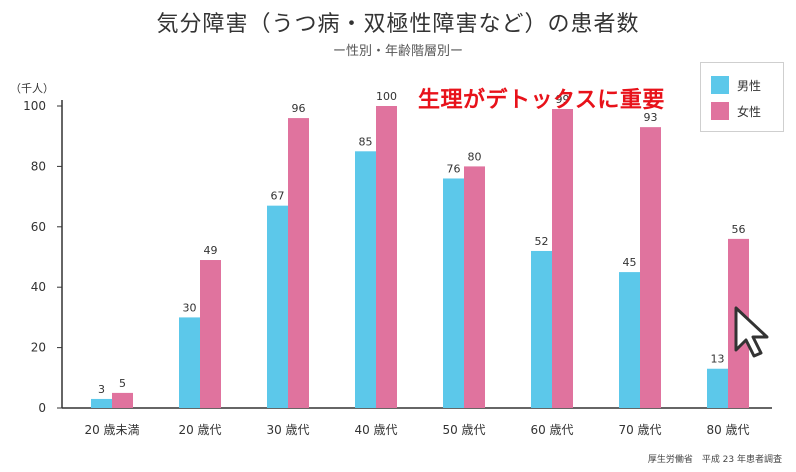 Image resolution: width=796 pixels, height=472 pixels. Describe the element at coordinates (32, 88) in the screenshot. I see `y-axis-label: （千人）` at that location.